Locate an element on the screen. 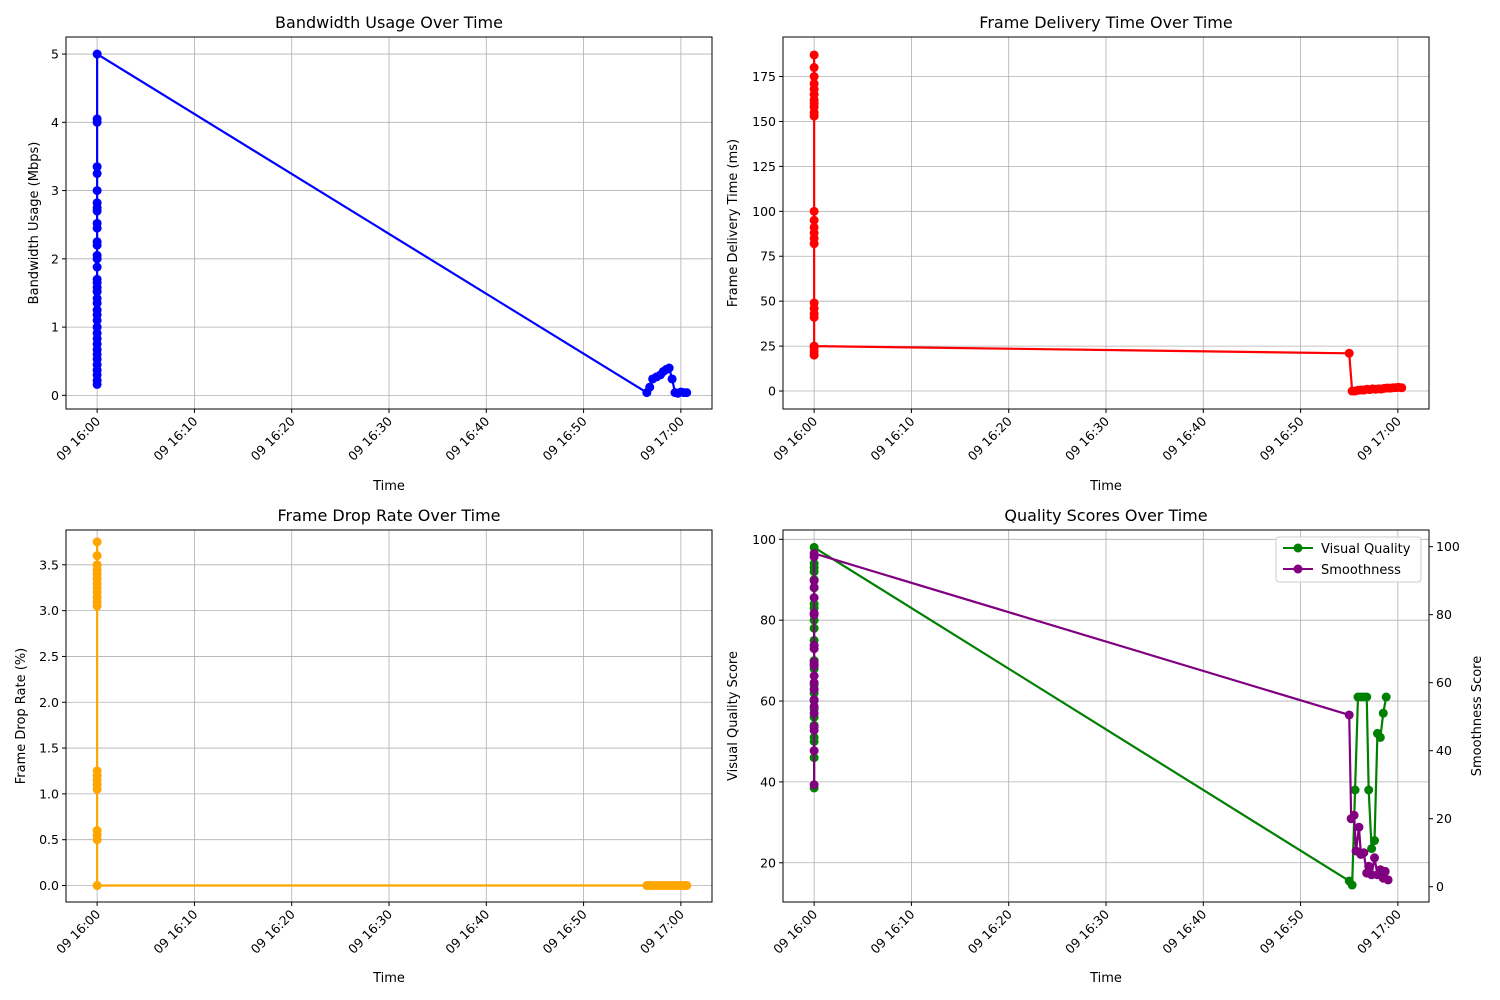 The width and height of the screenshot is (1500, 1000). frame-delivery-ytick-label: 125 is located at coordinates (764, 166).